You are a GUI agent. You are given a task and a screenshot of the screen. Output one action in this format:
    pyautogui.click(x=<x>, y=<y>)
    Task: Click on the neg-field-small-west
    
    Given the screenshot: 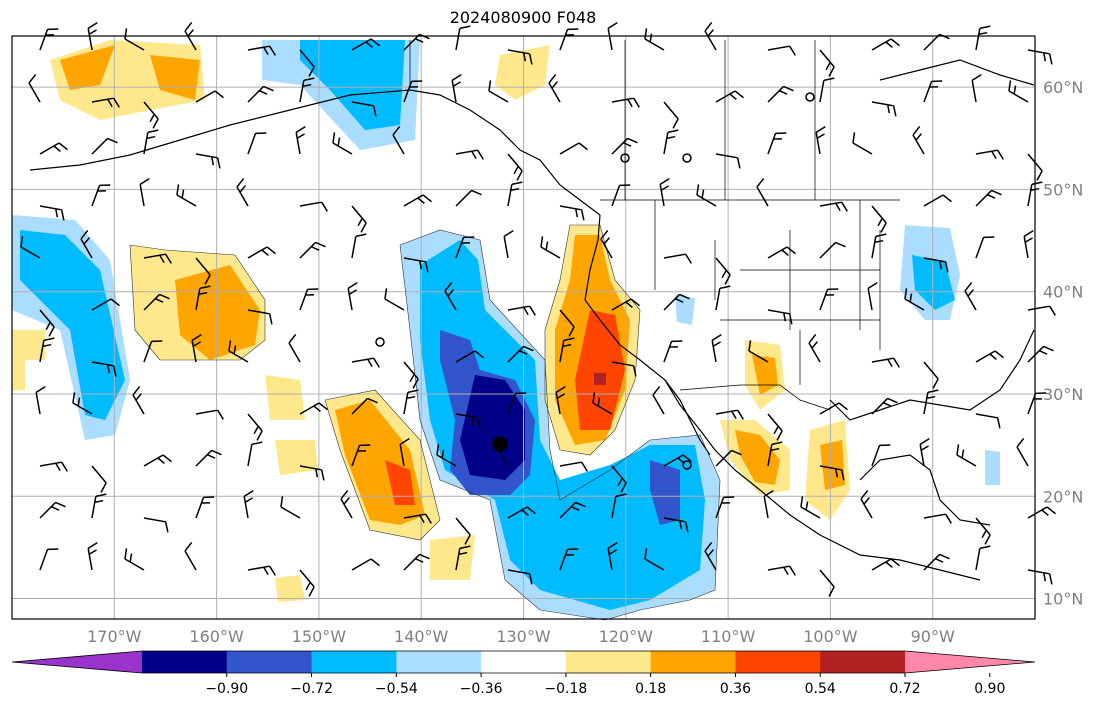 What is the action you would take?
    pyautogui.click(x=685, y=310)
    